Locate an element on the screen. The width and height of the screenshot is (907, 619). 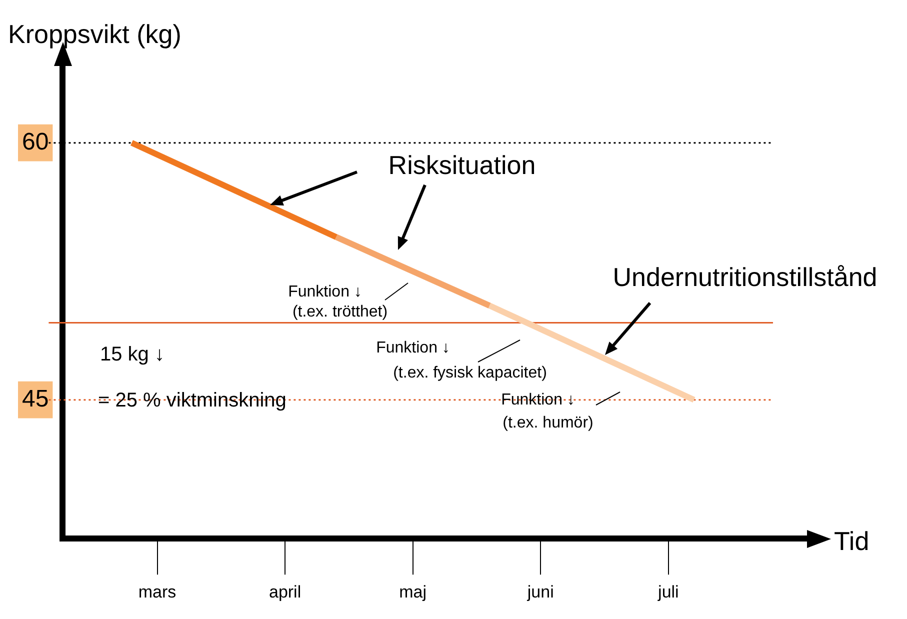
x-tick-label: mars is located at coordinates (157, 592).